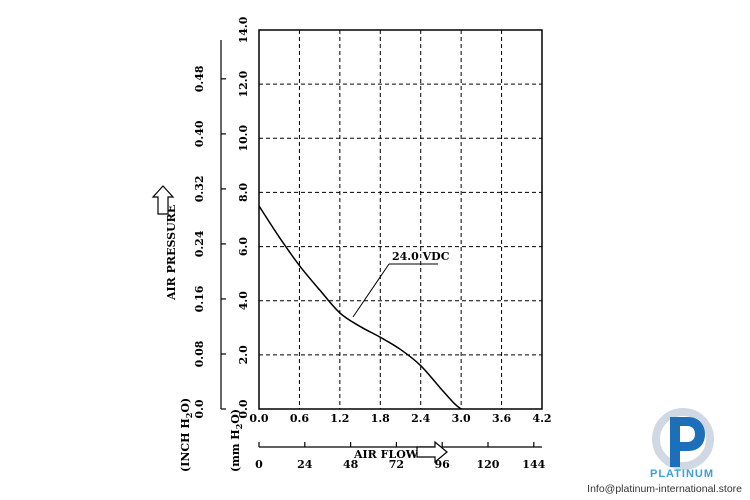 The image size is (750, 500). What do you see at coordinates (171, 253) in the screenshot?
I see `y-axis-title: AIR PRESSURE` at bounding box center [171, 253].